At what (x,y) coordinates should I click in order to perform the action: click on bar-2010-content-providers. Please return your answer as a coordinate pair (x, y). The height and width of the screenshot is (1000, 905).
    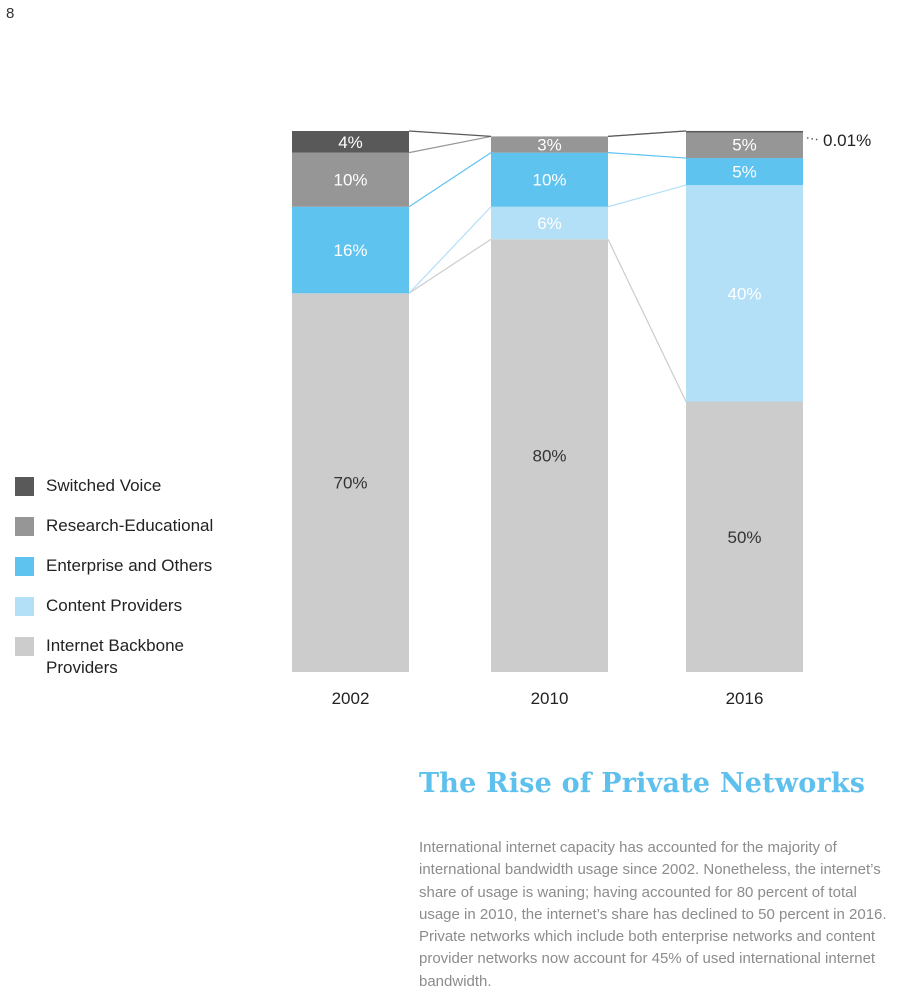
    Looking at the image, I should click on (549, 223).